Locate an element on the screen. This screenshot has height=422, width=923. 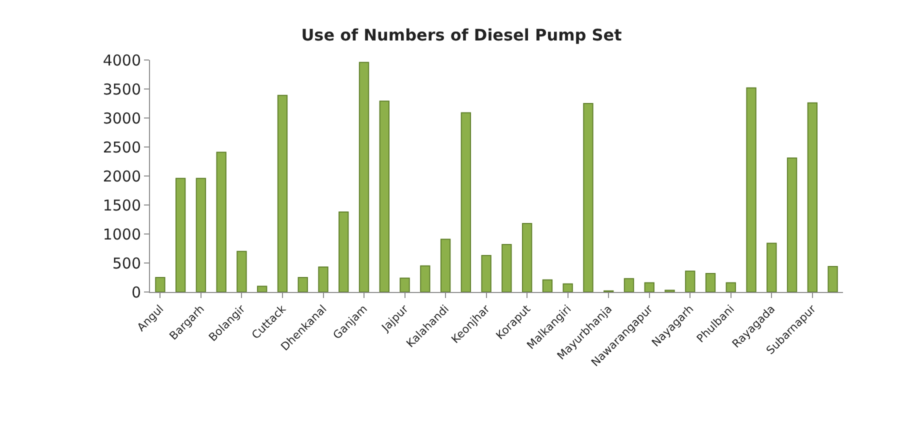
y-tick-label: 2000 is located at coordinates (121, 176).